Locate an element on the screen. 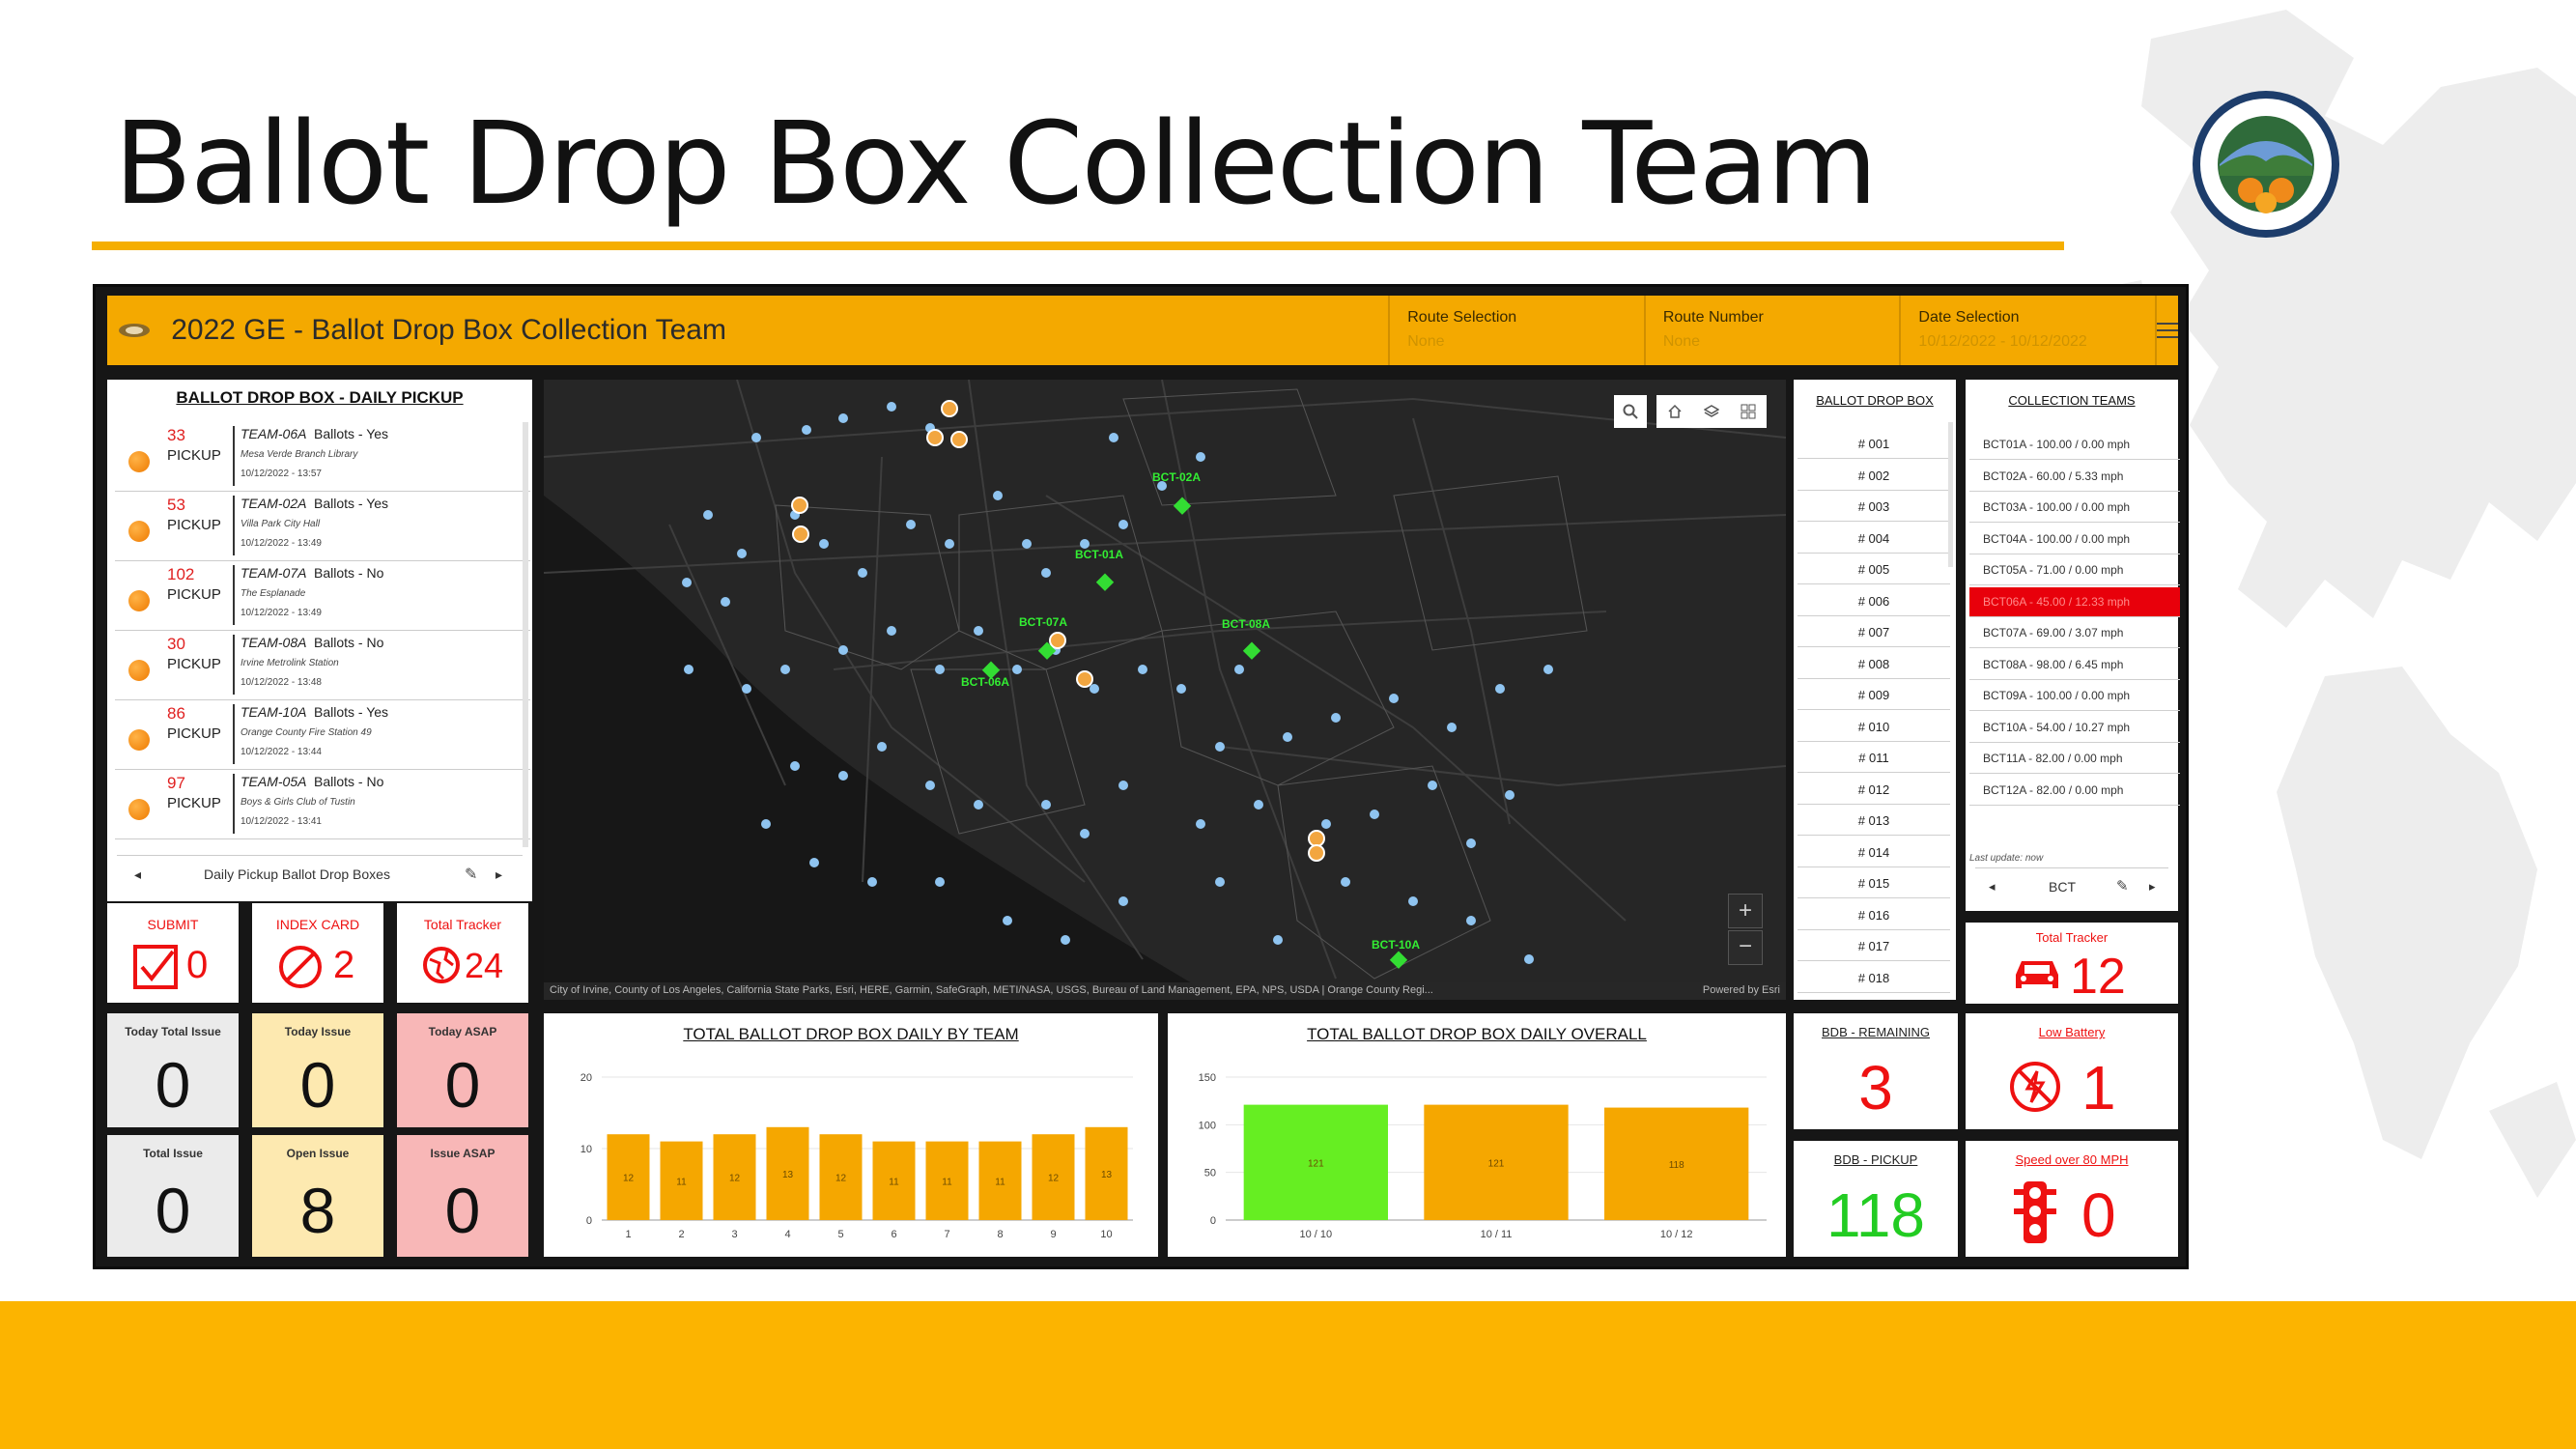 The width and height of the screenshot is (2576, 1449). list-item: # 012 is located at coordinates (1874, 790).